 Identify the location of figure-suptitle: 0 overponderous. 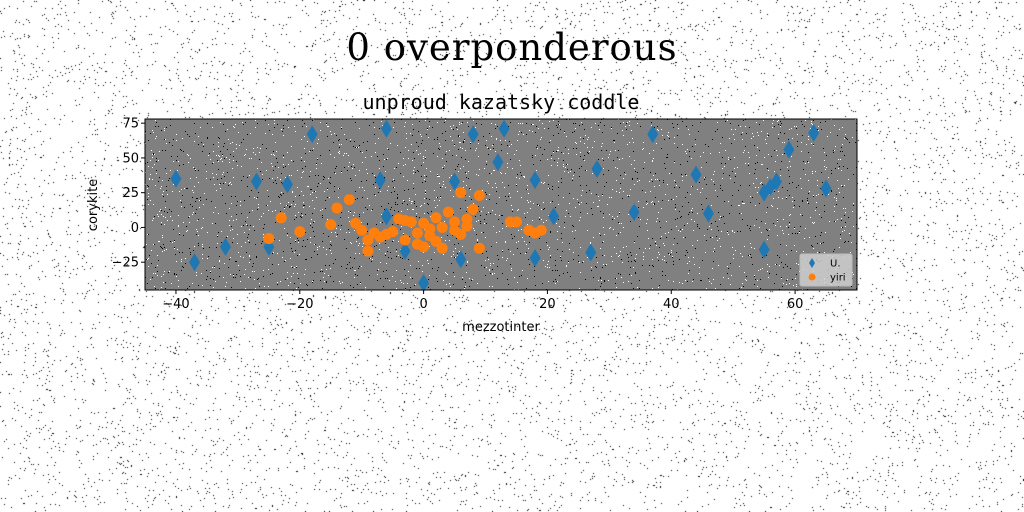
(512, 47).